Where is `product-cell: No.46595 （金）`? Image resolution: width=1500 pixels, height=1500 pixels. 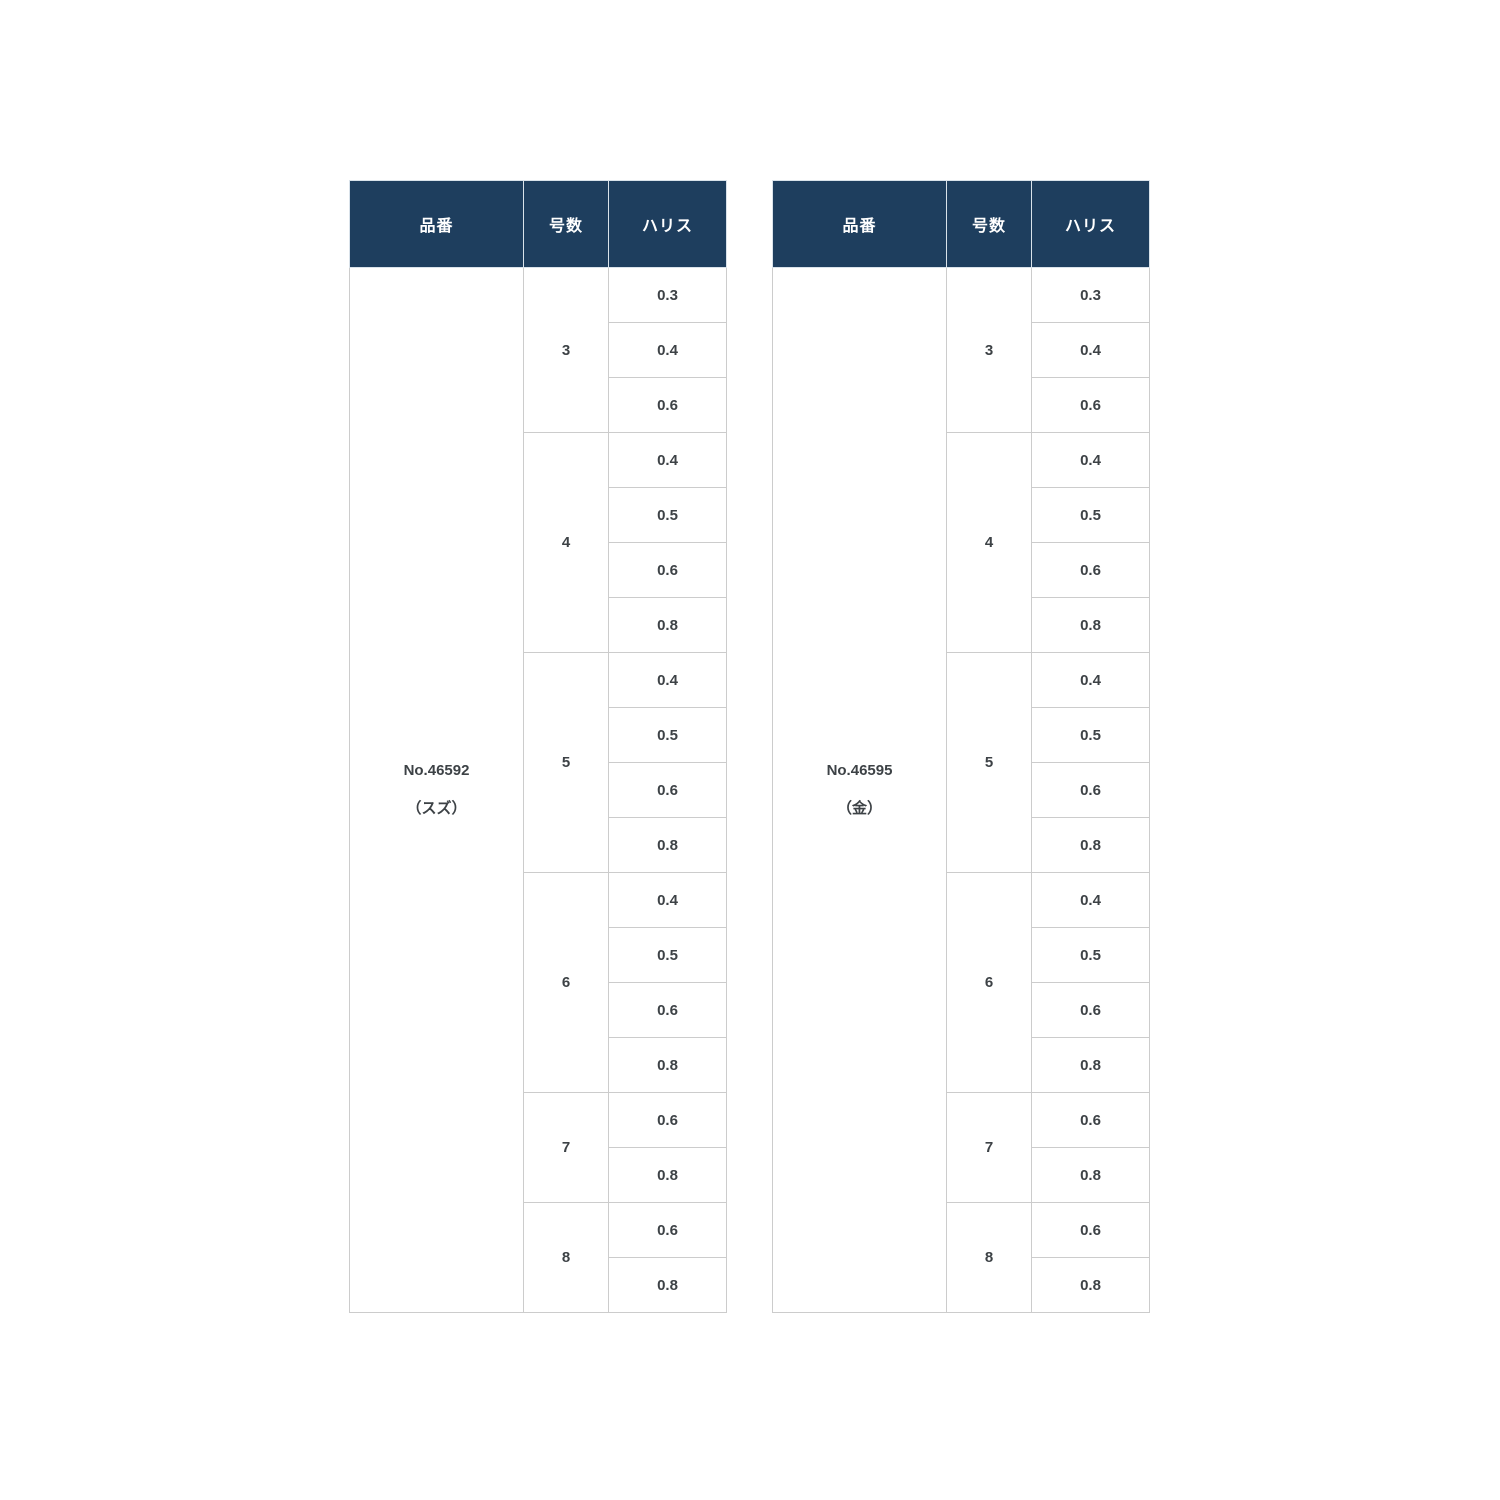 product-cell: No.46595 （金） is located at coordinates (859, 790).